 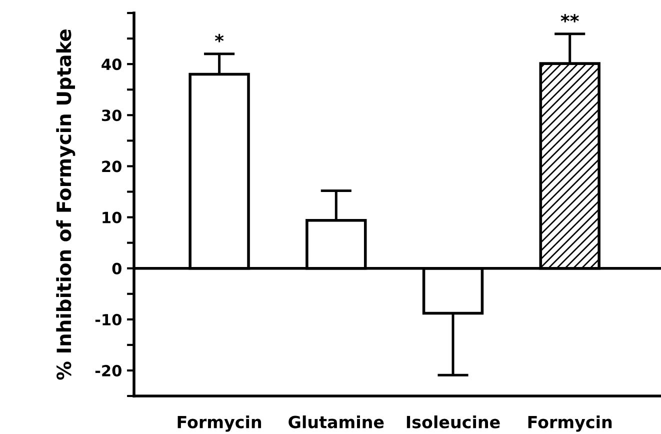 What do you see at coordinates (112, 116) in the screenshot?
I see `y-tick-label: 30` at bounding box center [112, 116].